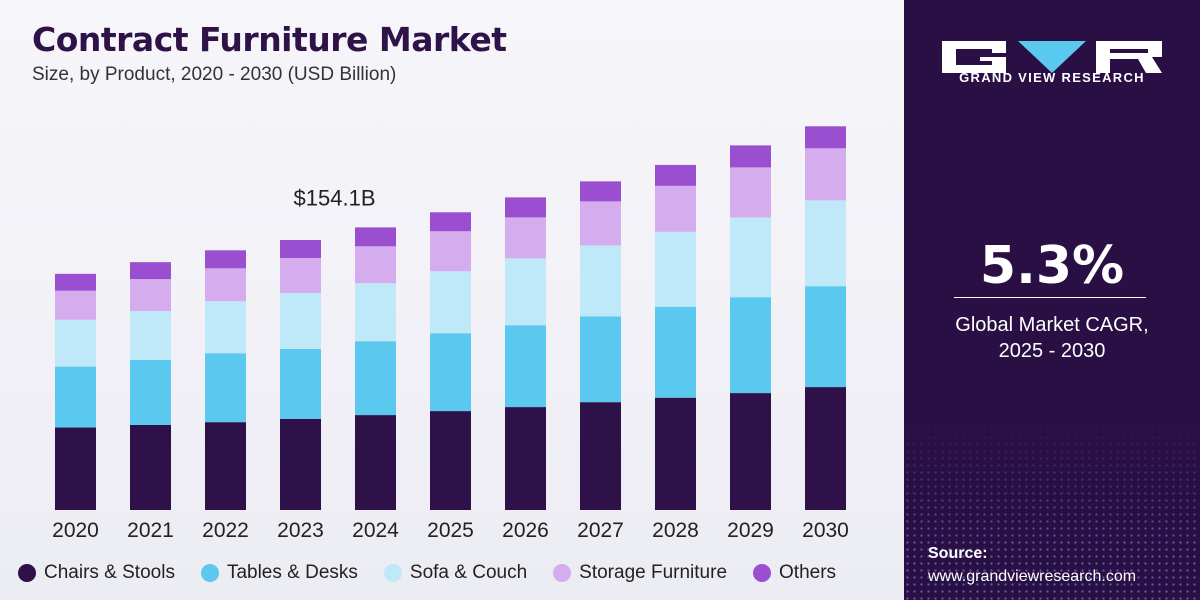 The width and height of the screenshot is (1200, 600). What do you see at coordinates (825, 243) in the screenshot?
I see `bar-segment-2030-sofa-couch` at bounding box center [825, 243].